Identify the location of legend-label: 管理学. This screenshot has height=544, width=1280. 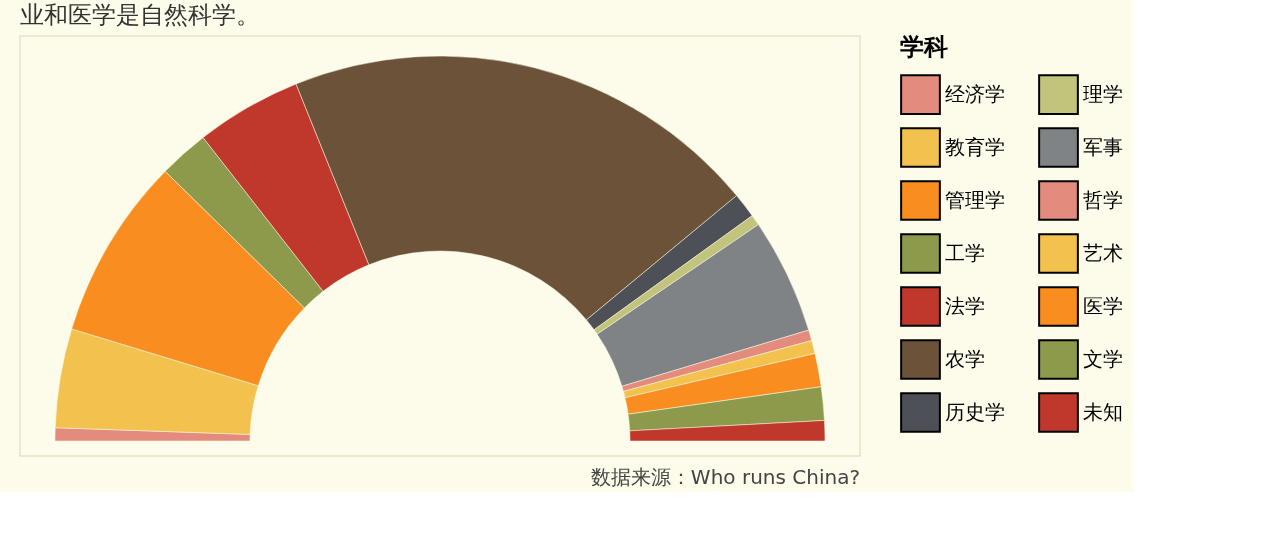
(975, 199).